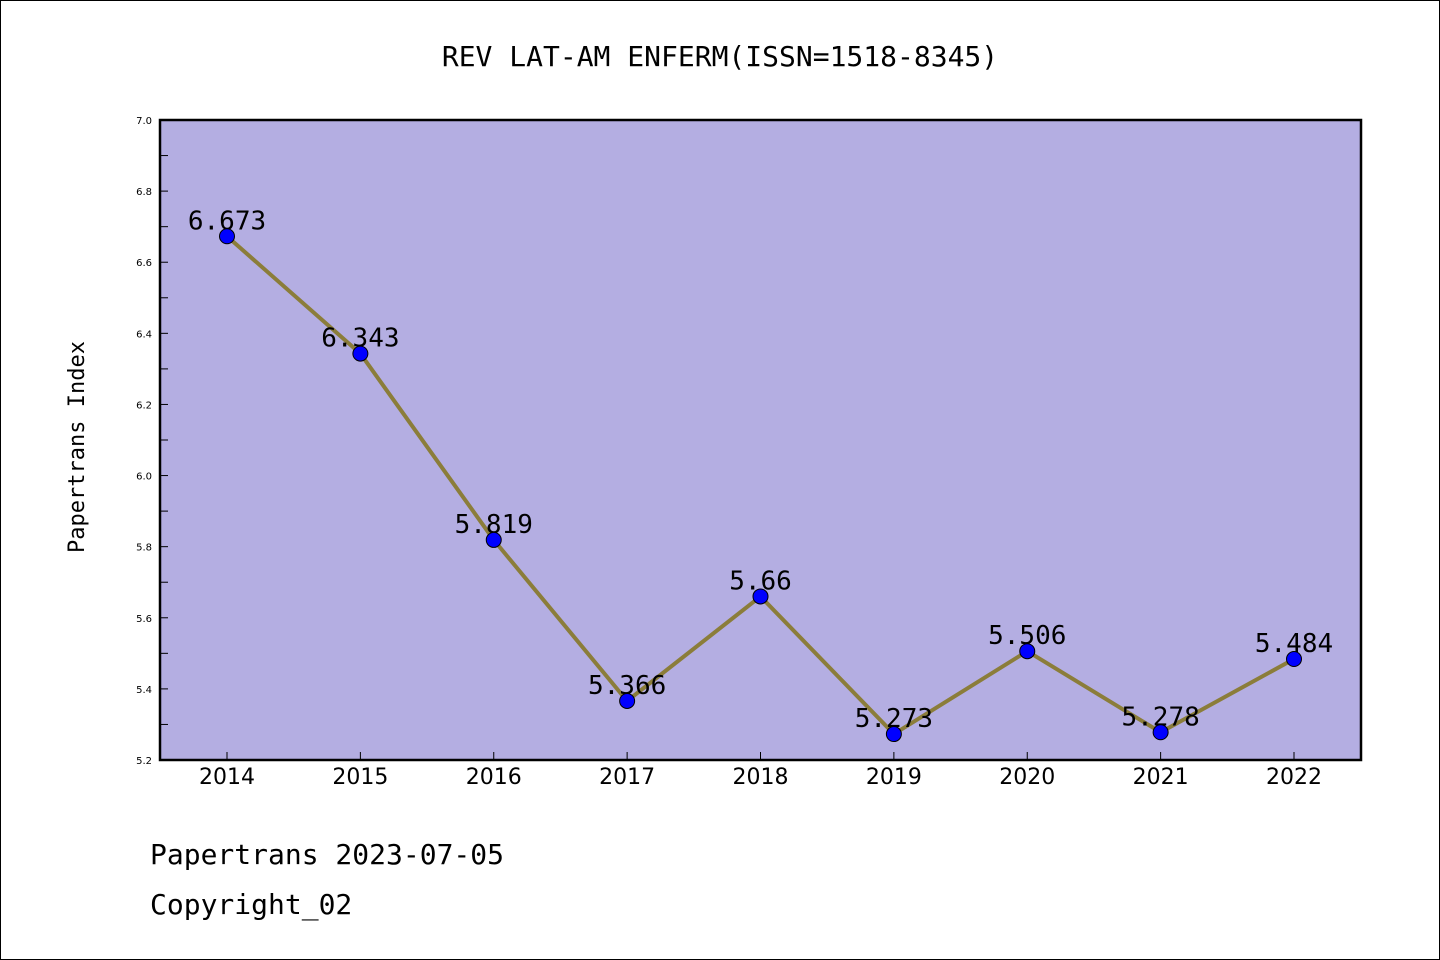  Describe the element at coordinates (144, 690) in the screenshot. I see `y-tick-label: 5.4` at that location.